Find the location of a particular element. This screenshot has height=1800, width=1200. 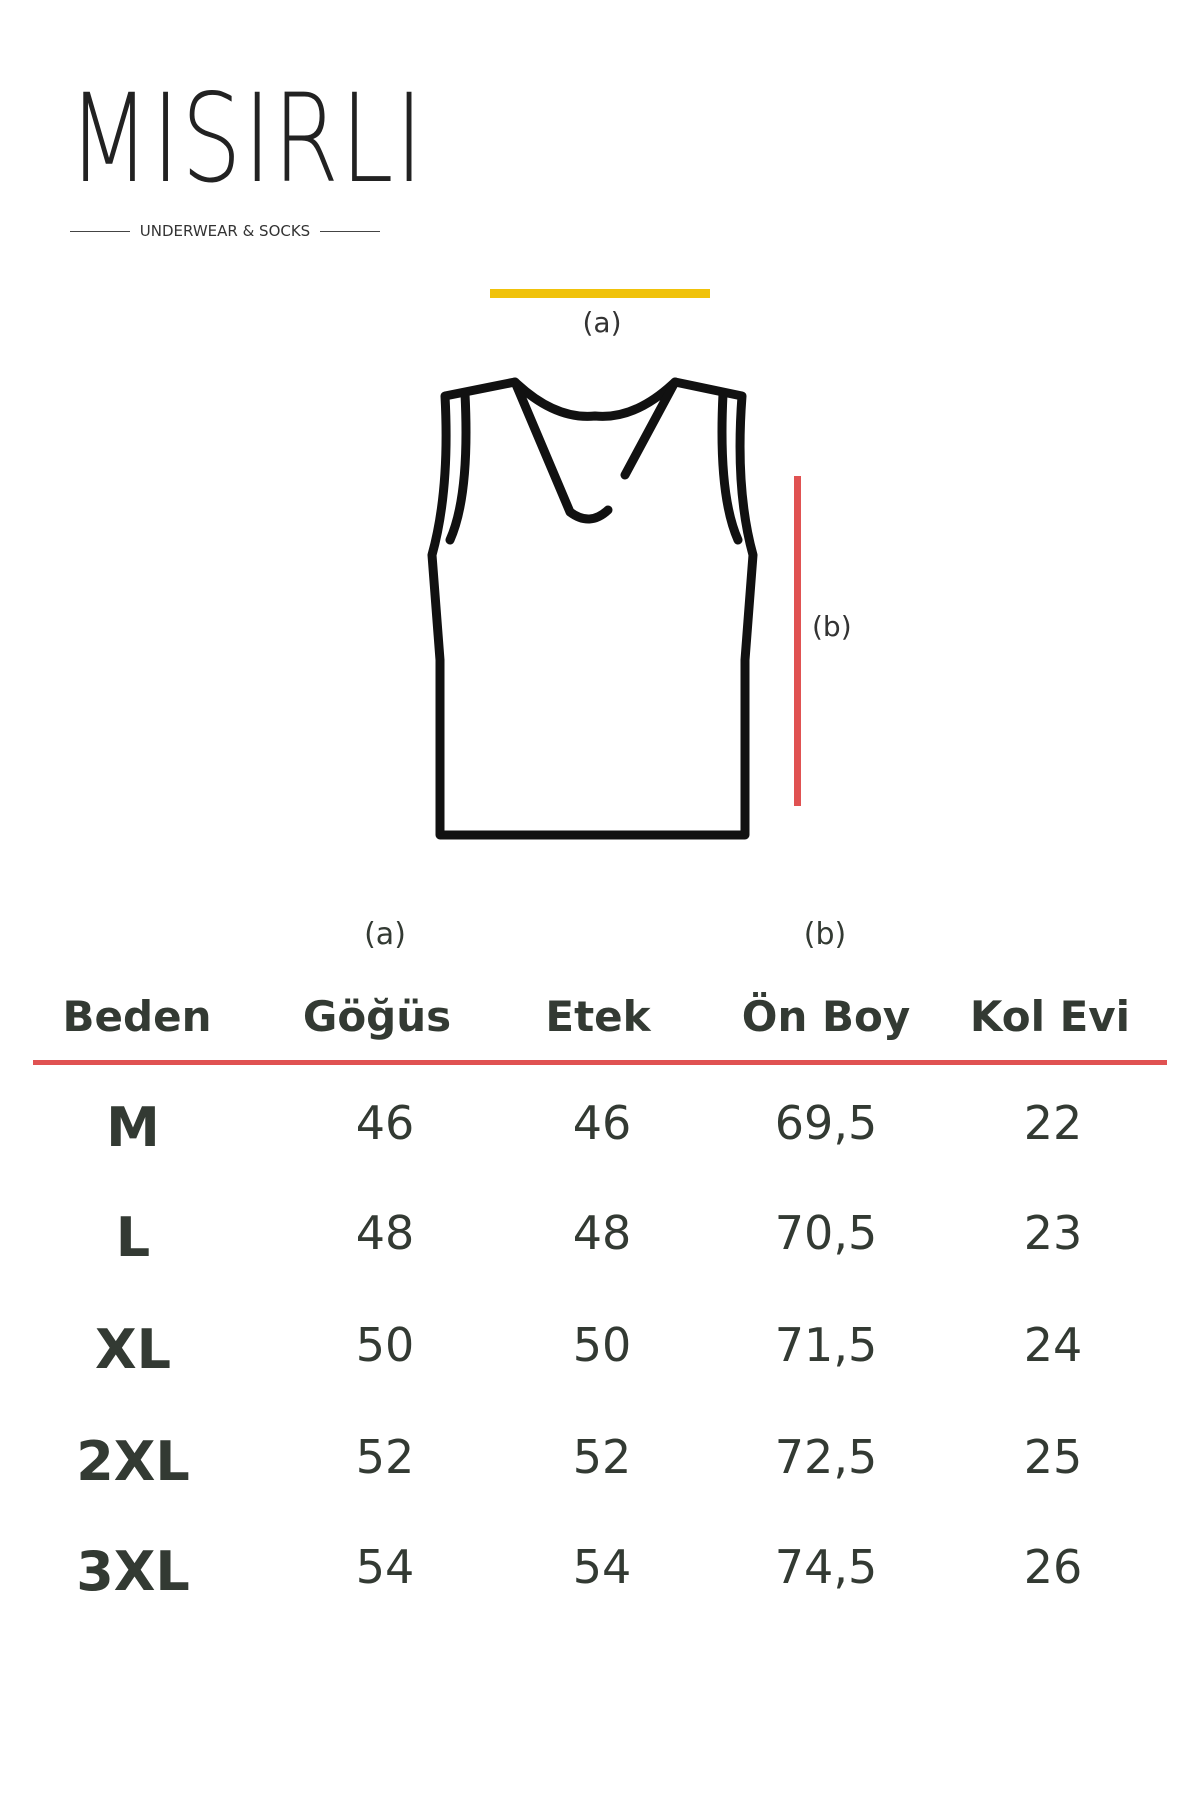

chest-cell: 52 is located at coordinates (385, 1457).